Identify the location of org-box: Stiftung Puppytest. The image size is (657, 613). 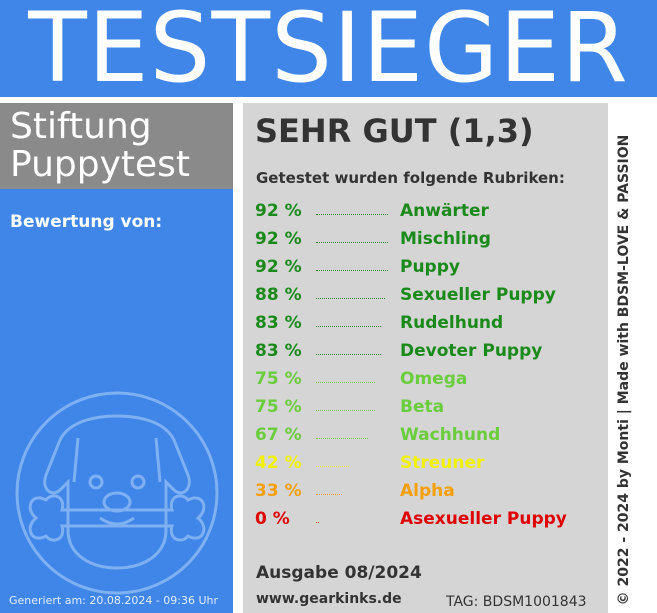
(116, 146).